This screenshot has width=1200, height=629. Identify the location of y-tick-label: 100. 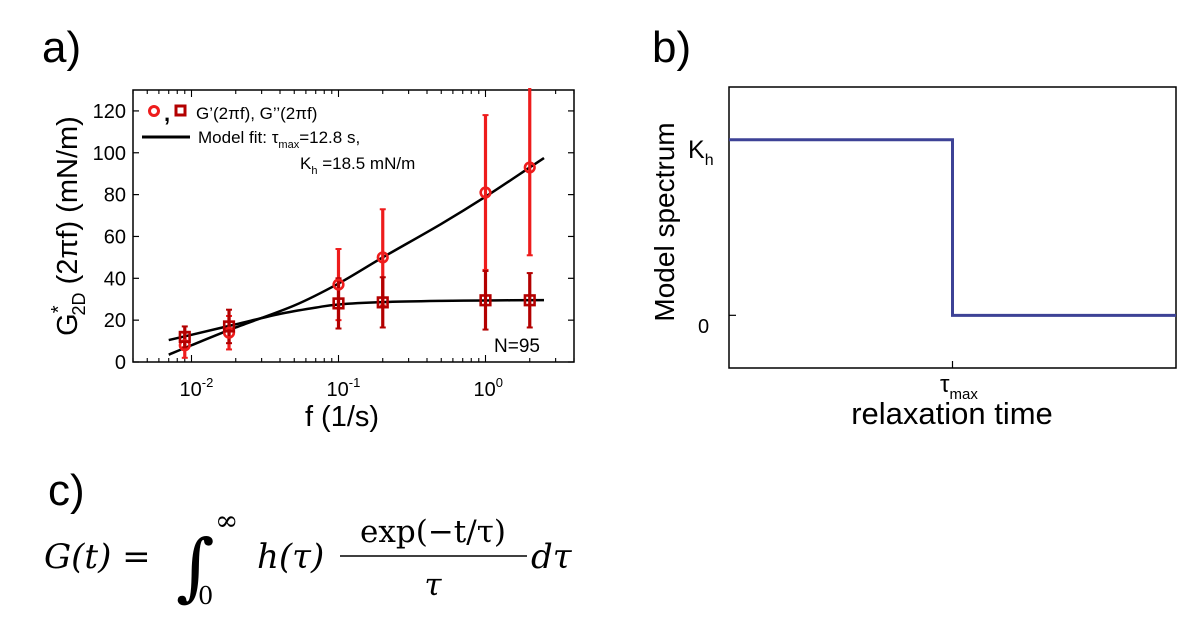
(109, 154).